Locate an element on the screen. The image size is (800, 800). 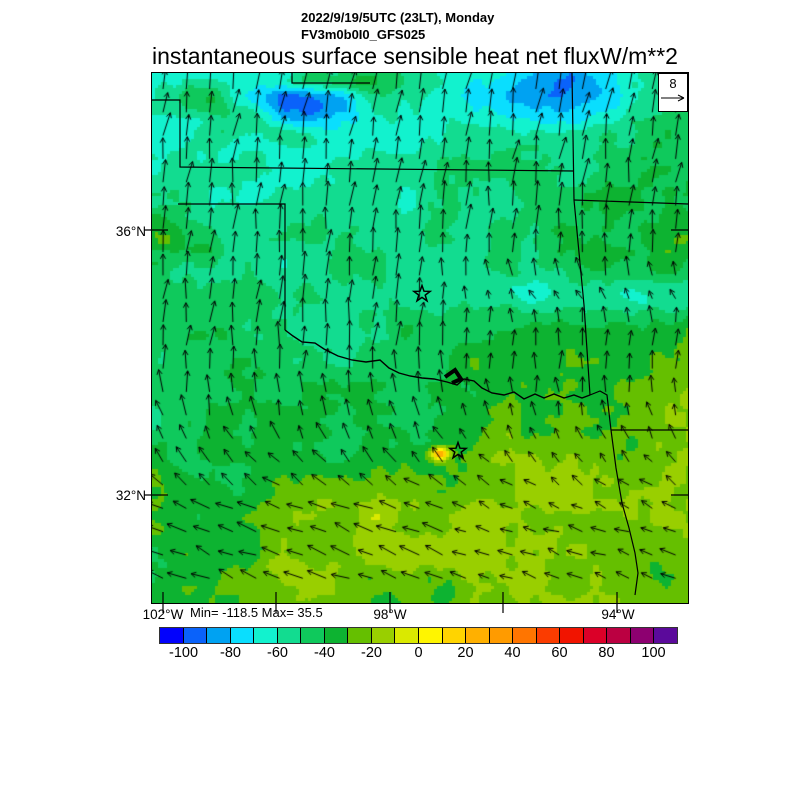
colorbar-tick-label: 40 is located at coordinates (512, 653).